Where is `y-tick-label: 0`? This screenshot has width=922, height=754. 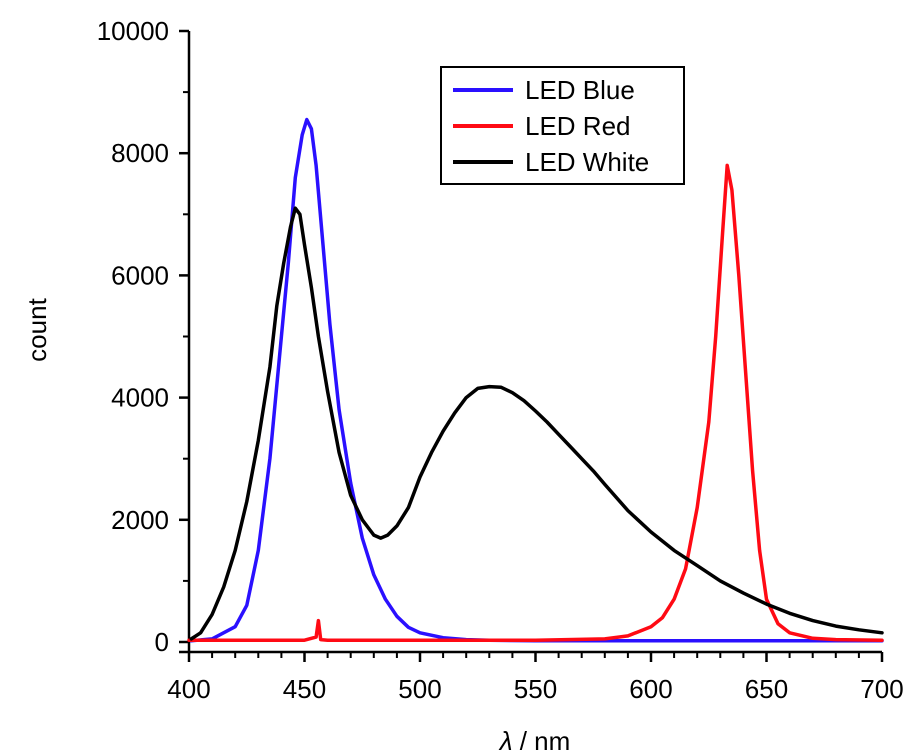 y-tick-label: 0 is located at coordinates (162, 642).